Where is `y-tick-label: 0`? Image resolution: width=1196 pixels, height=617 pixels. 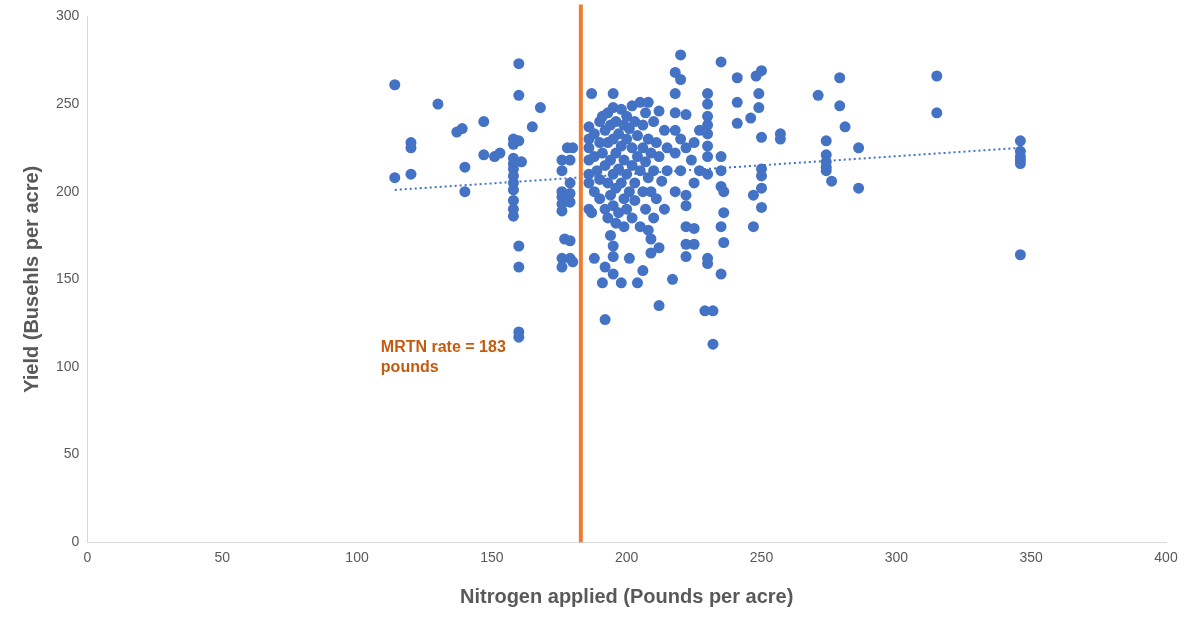
y-tick-label: 0 is located at coordinates (75, 541).